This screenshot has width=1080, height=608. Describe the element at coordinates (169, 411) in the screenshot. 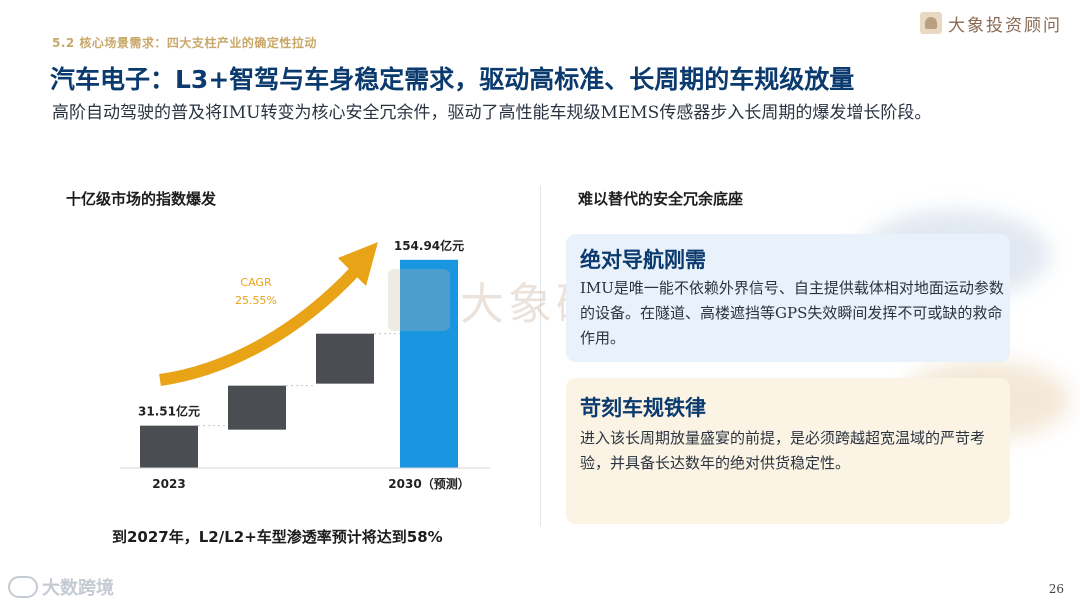

I see `bar-value-label: 31.51亿元` at that location.